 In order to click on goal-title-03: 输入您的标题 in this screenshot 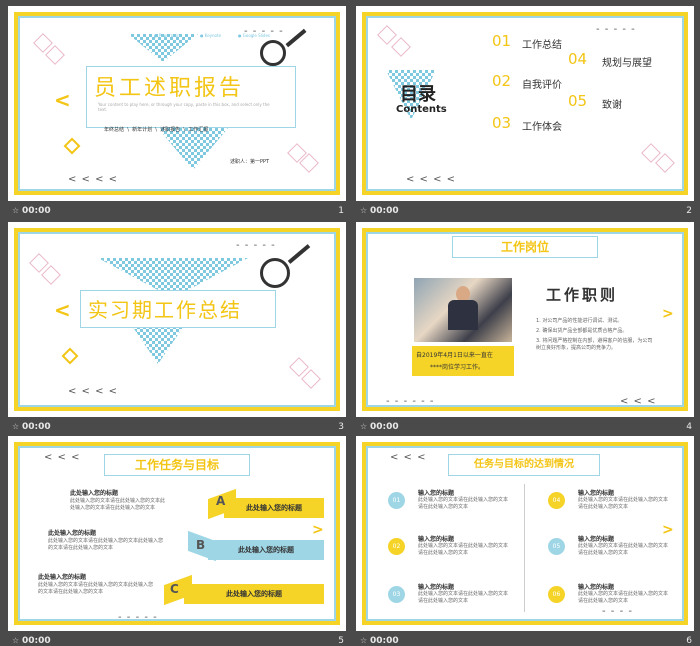, I will do `click(436, 587)`.